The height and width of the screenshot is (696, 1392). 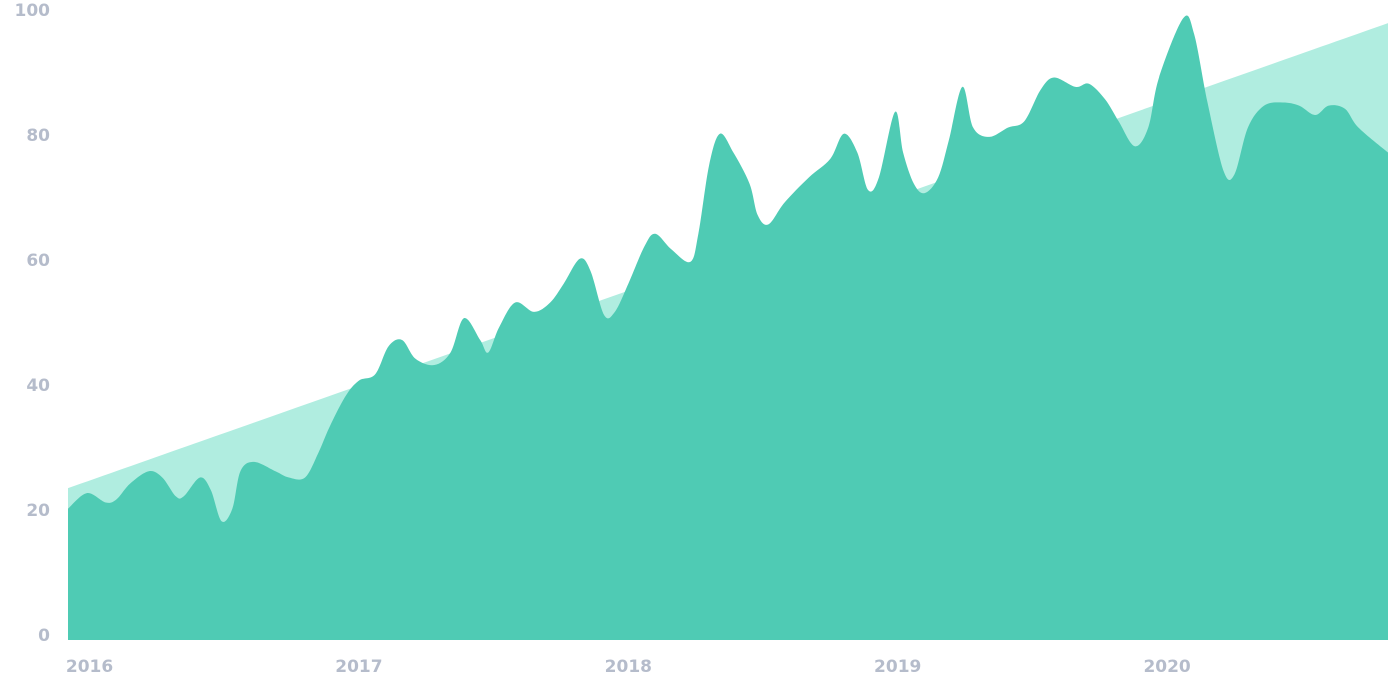 What do you see at coordinates (33, 11) in the screenshot?
I see `y-tick-label: 100` at bounding box center [33, 11].